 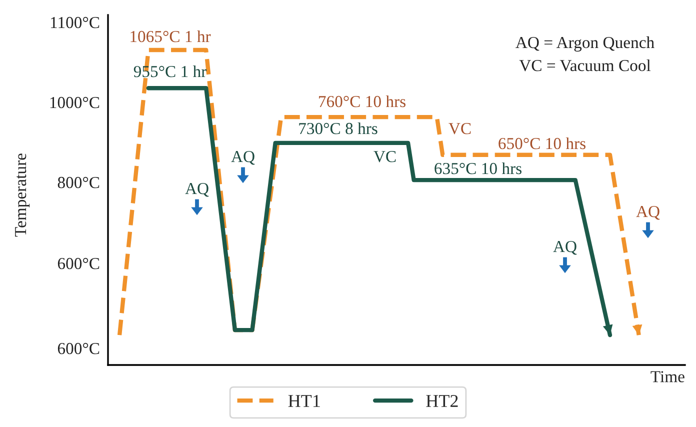 What do you see at coordinates (304, 400) in the screenshot?
I see `legend-label: HT1` at bounding box center [304, 400].